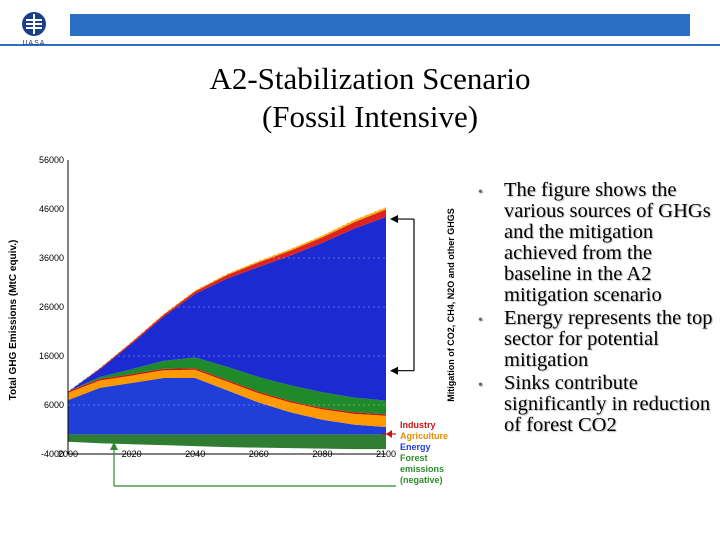 The image size is (720, 540). I want to click on y-axis-label: Total GHG Emissions (MtC equiv.), so click(13, 320).